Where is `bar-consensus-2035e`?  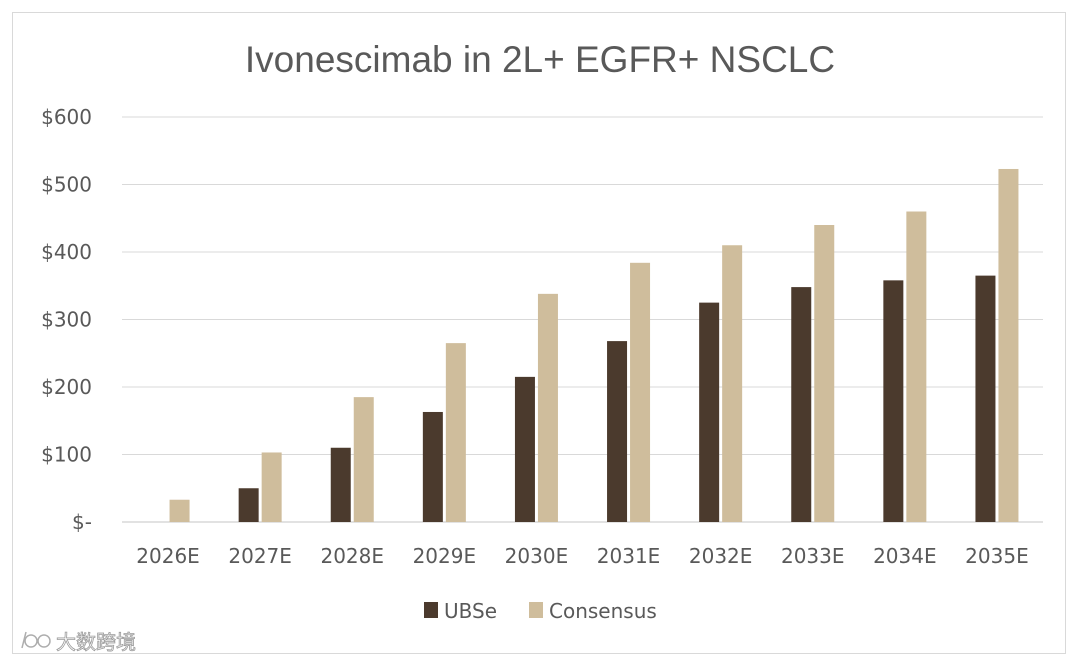
bar-consensus-2035e is located at coordinates (1008, 345).